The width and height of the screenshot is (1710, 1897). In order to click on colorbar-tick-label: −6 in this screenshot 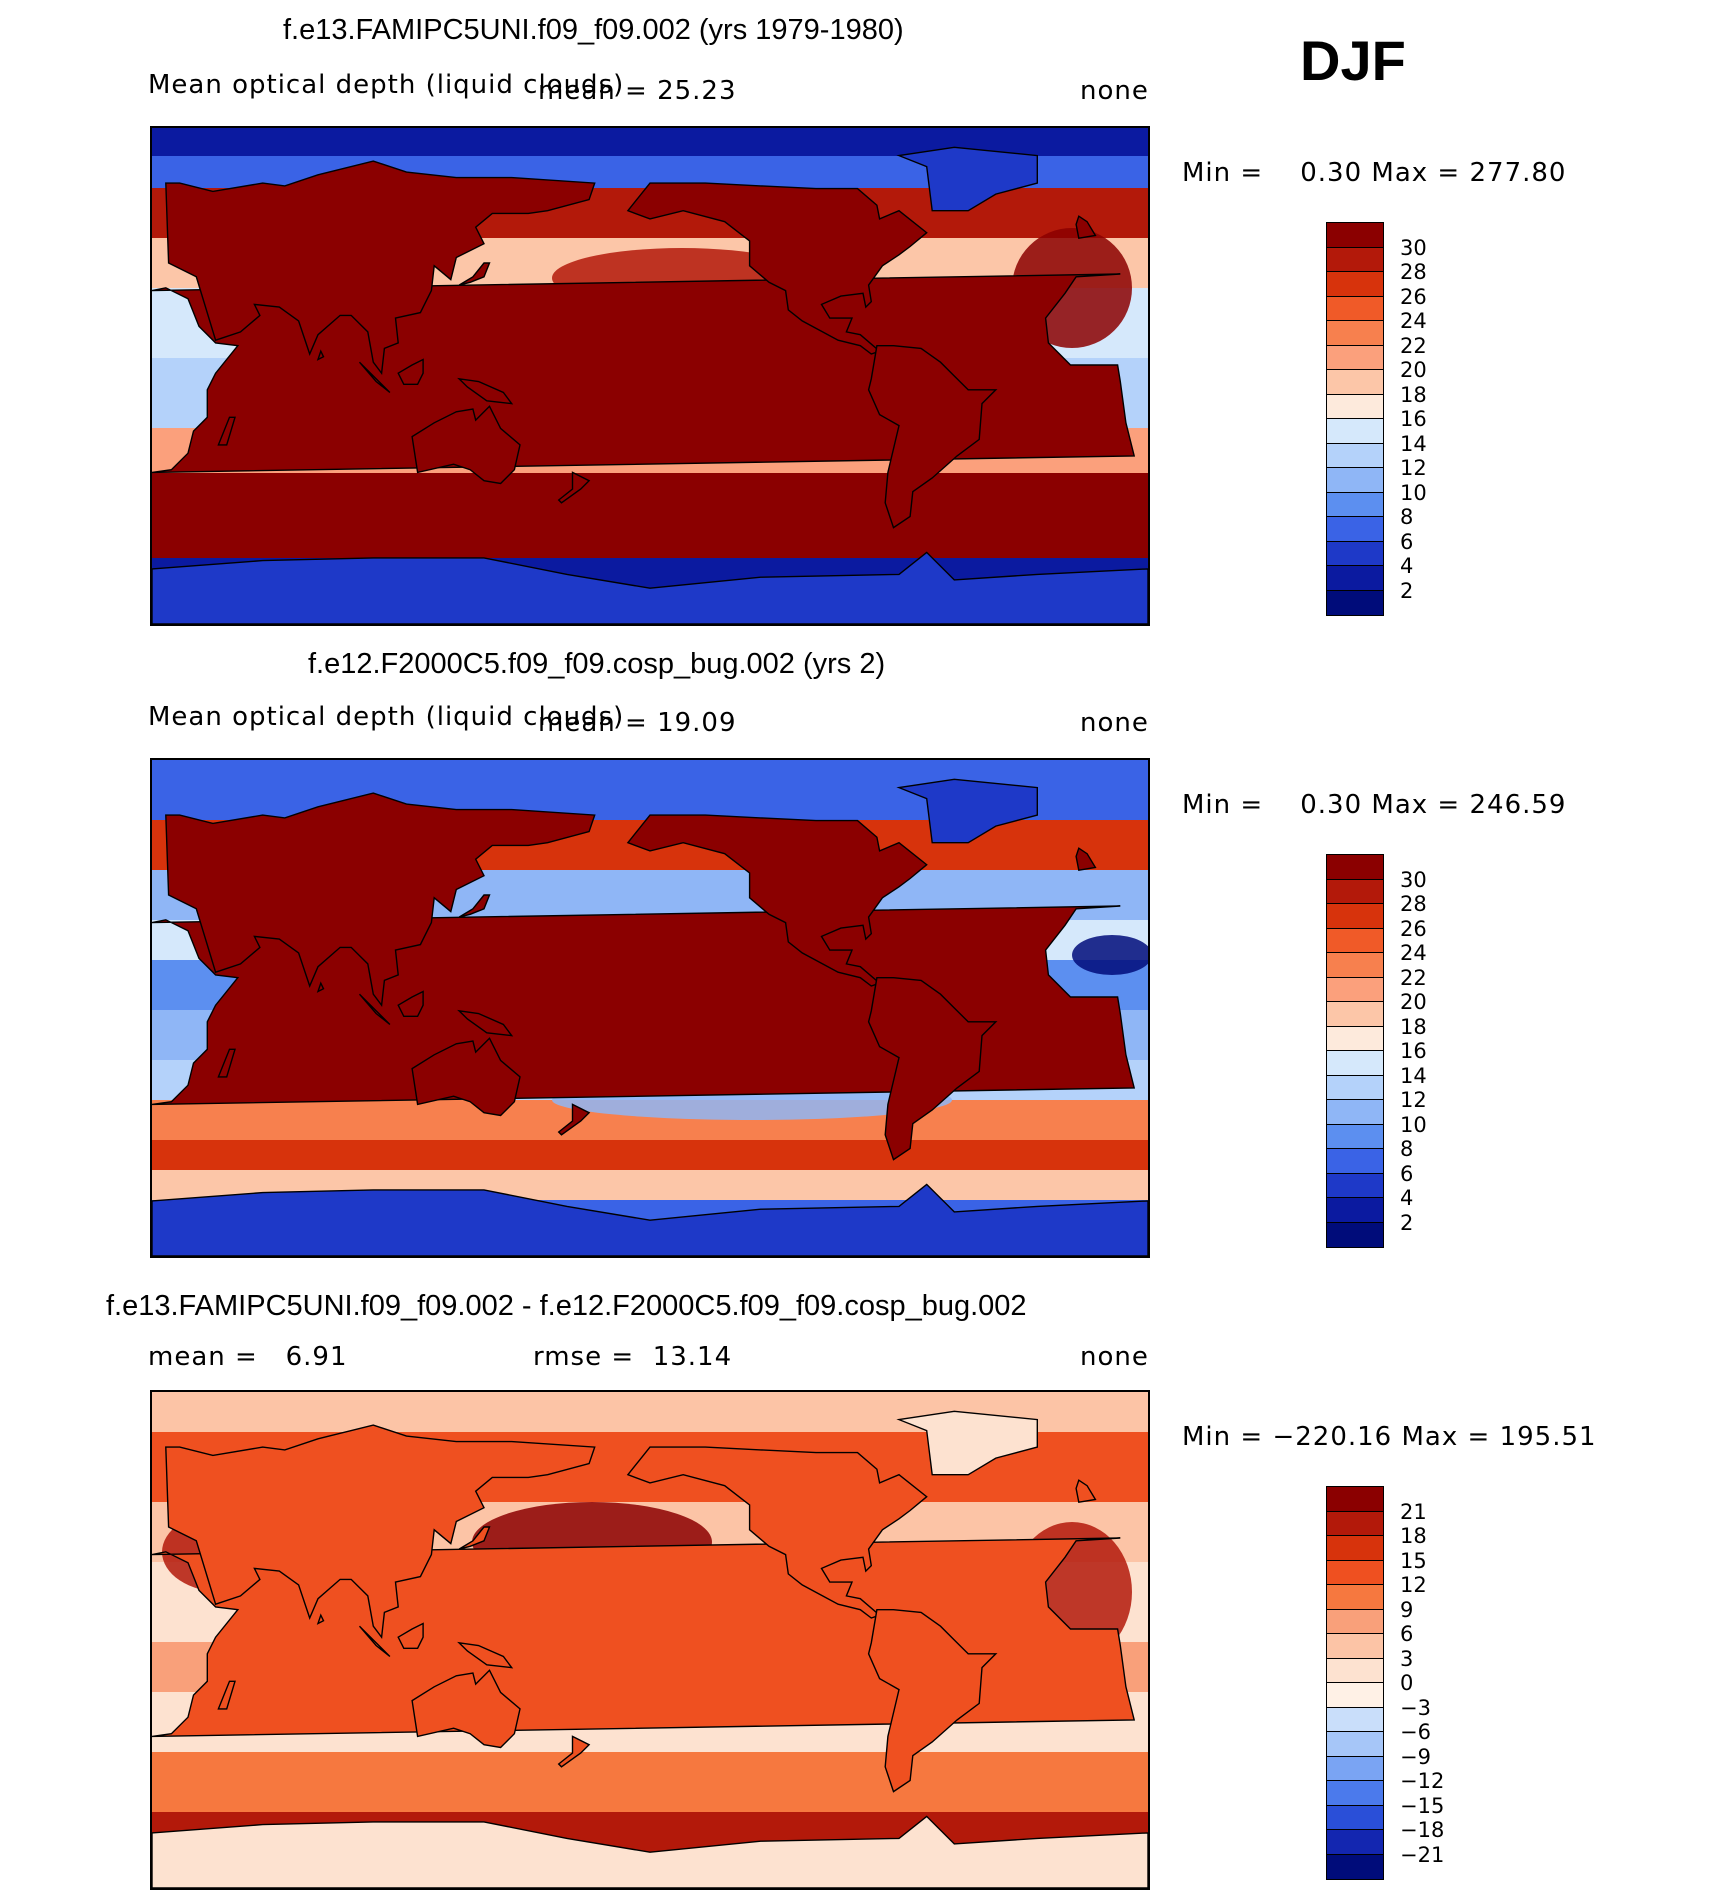, I will do `click(1415, 1732)`.